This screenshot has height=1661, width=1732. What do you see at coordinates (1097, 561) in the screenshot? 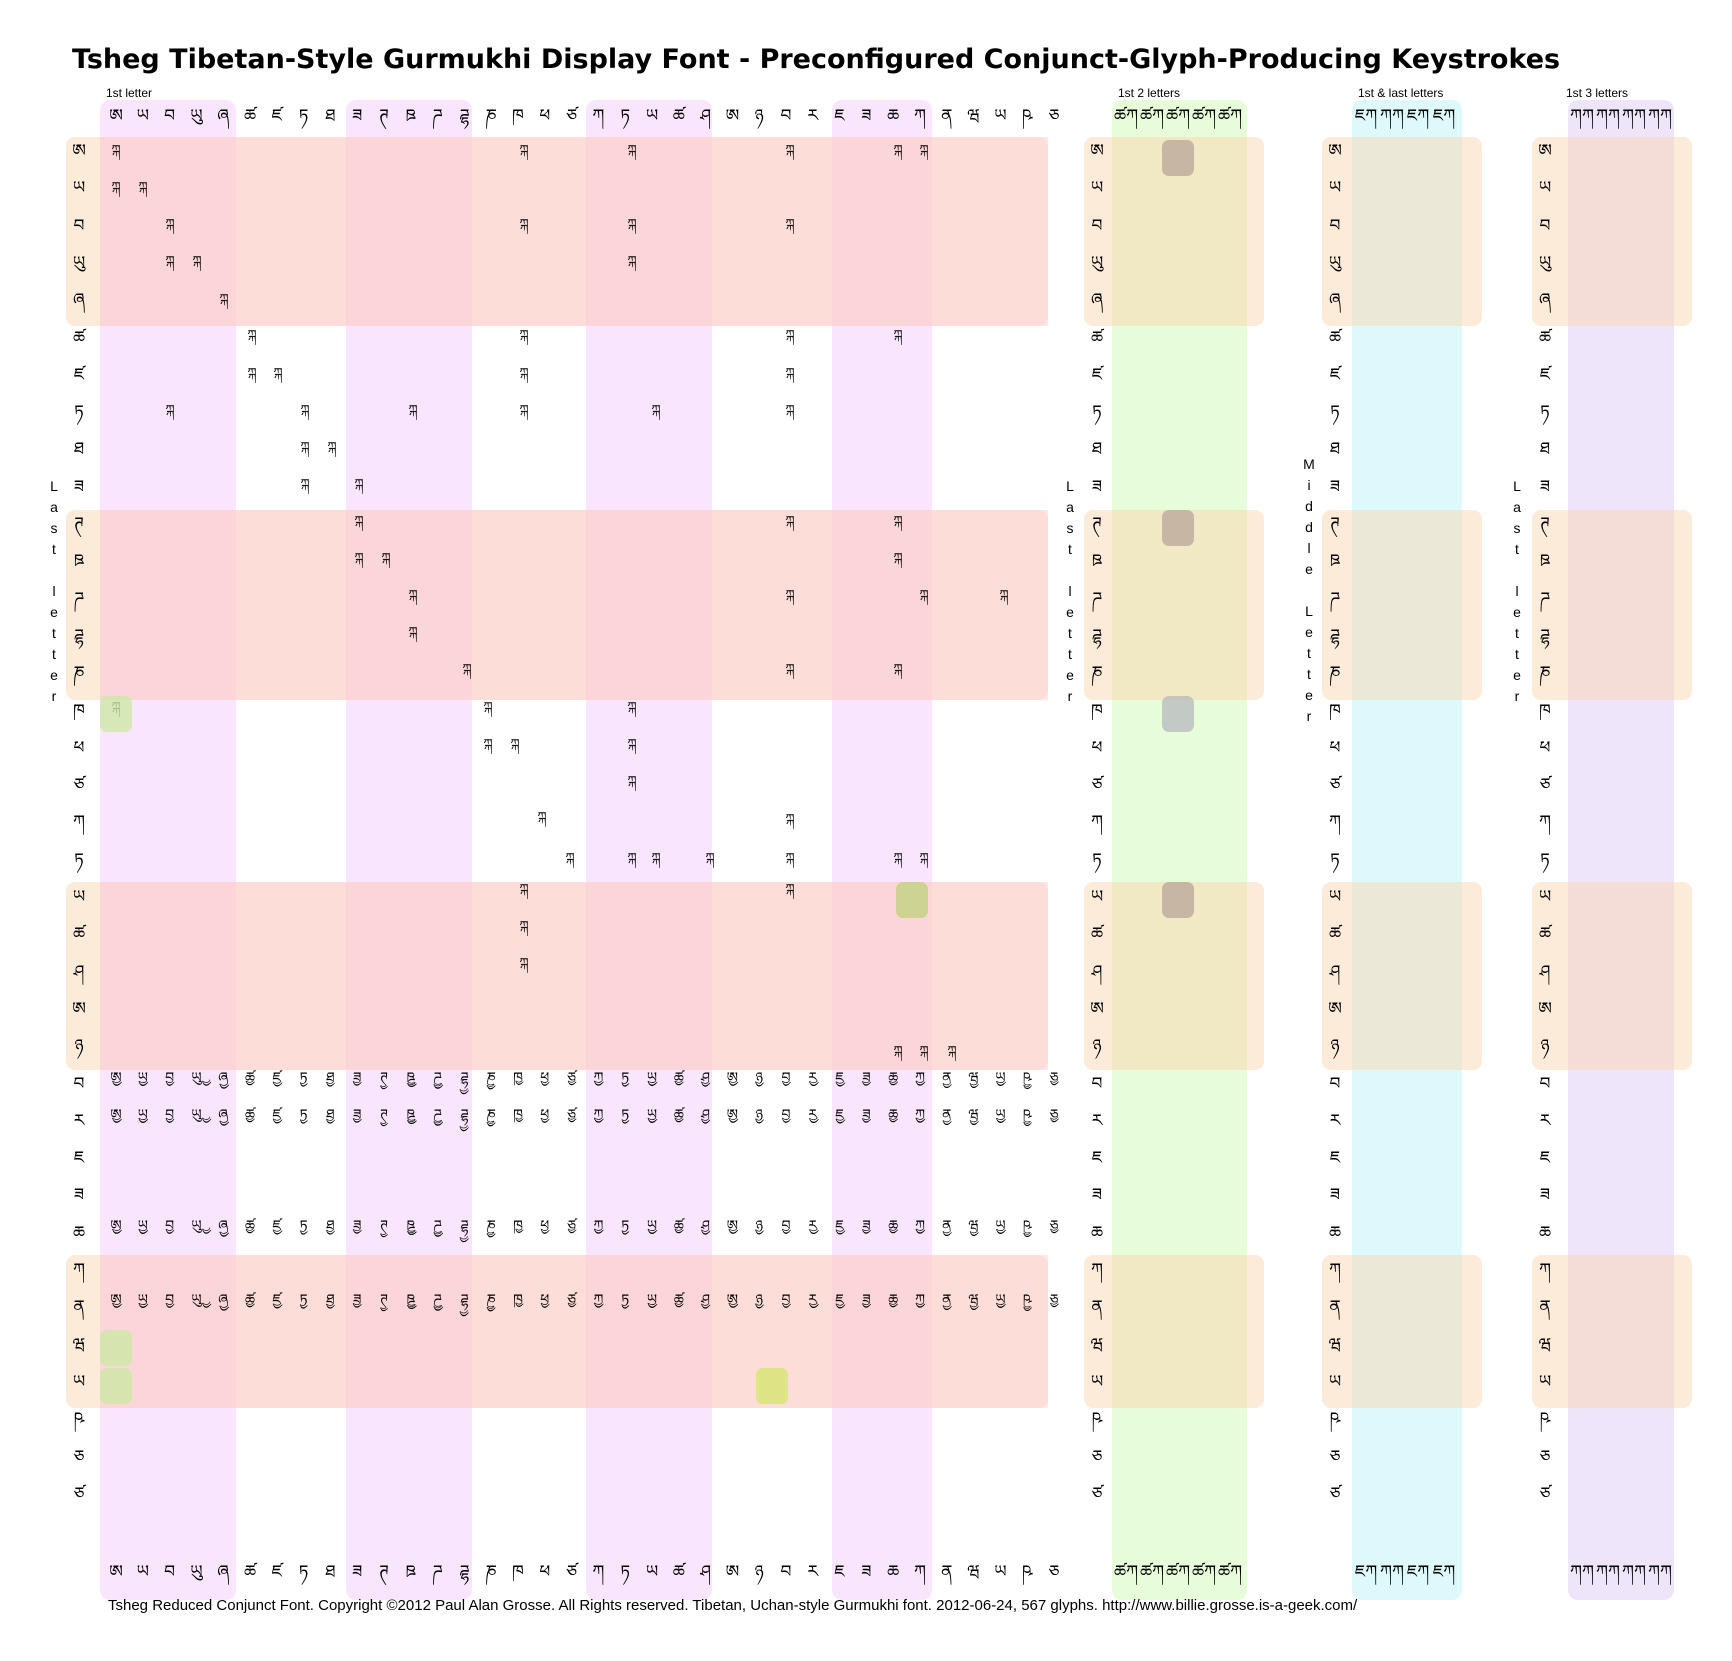
I see `row-label: ཋ` at bounding box center [1097, 561].